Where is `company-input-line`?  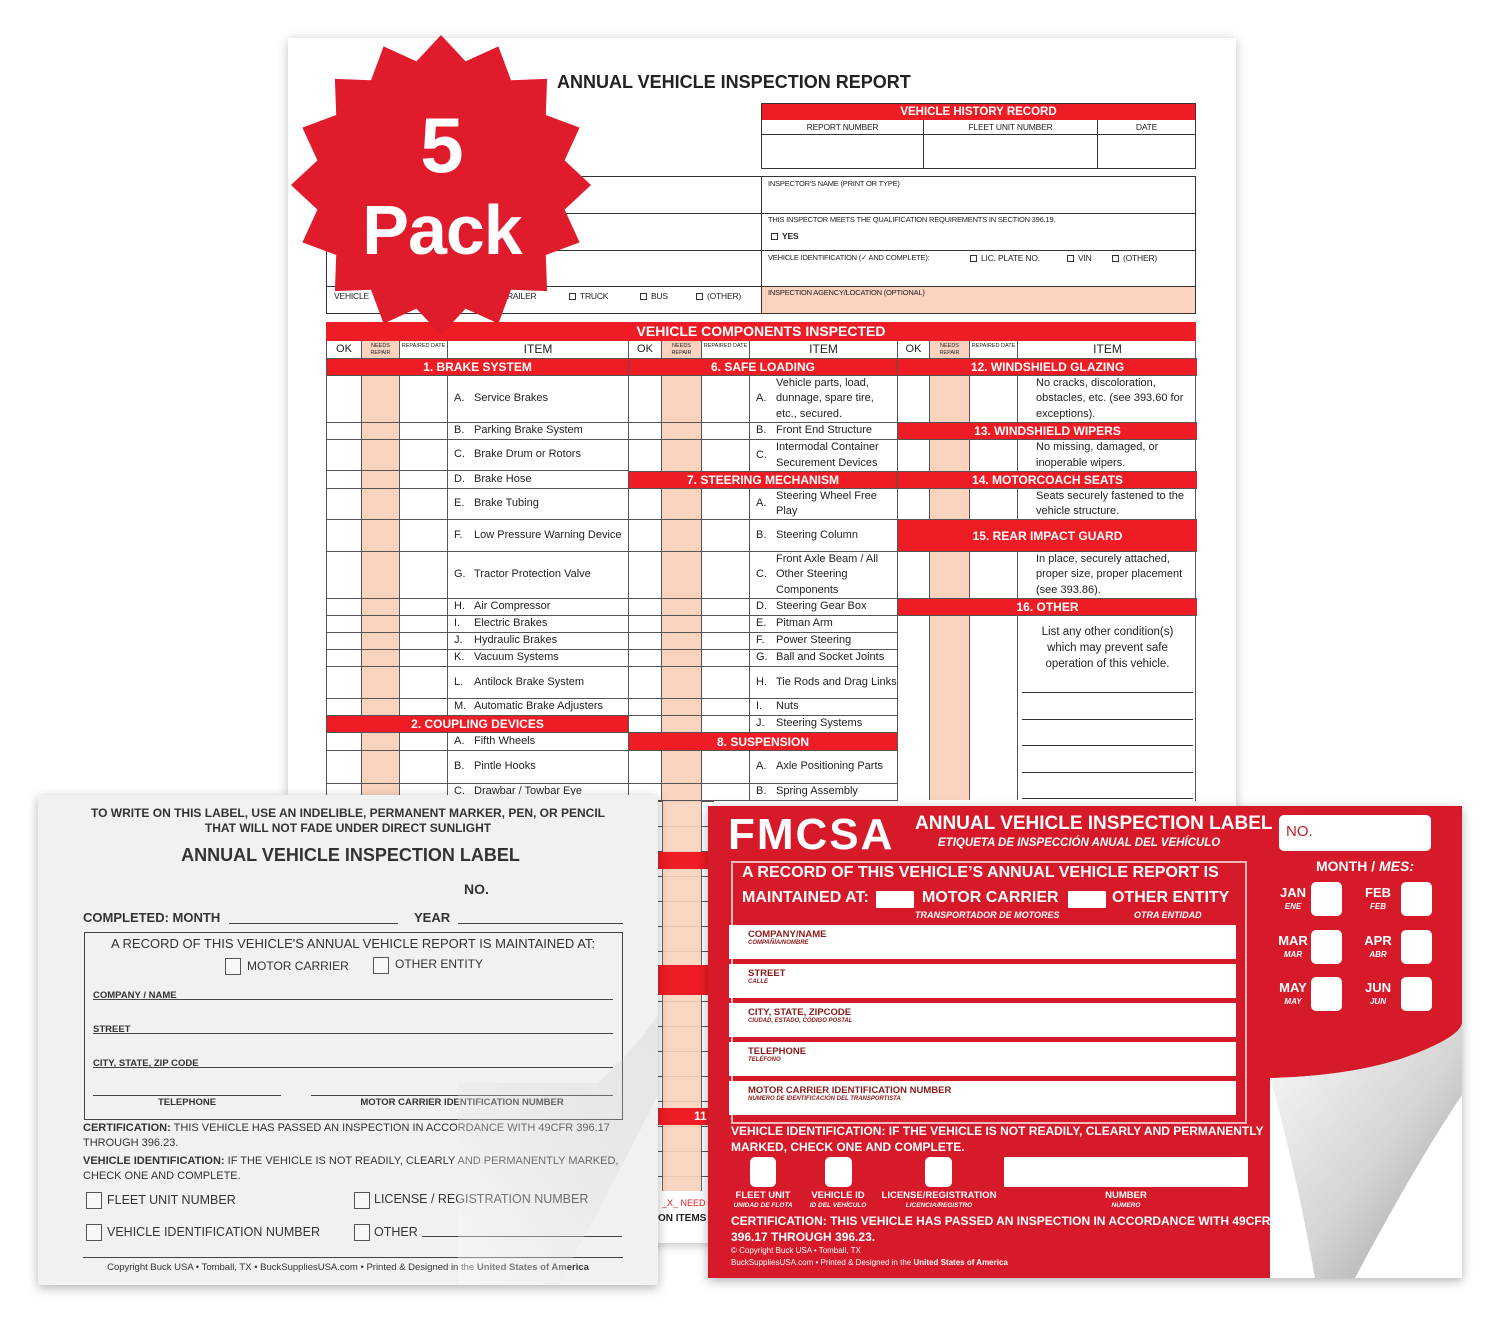
company-input-line is located at coordinates (353, 999).